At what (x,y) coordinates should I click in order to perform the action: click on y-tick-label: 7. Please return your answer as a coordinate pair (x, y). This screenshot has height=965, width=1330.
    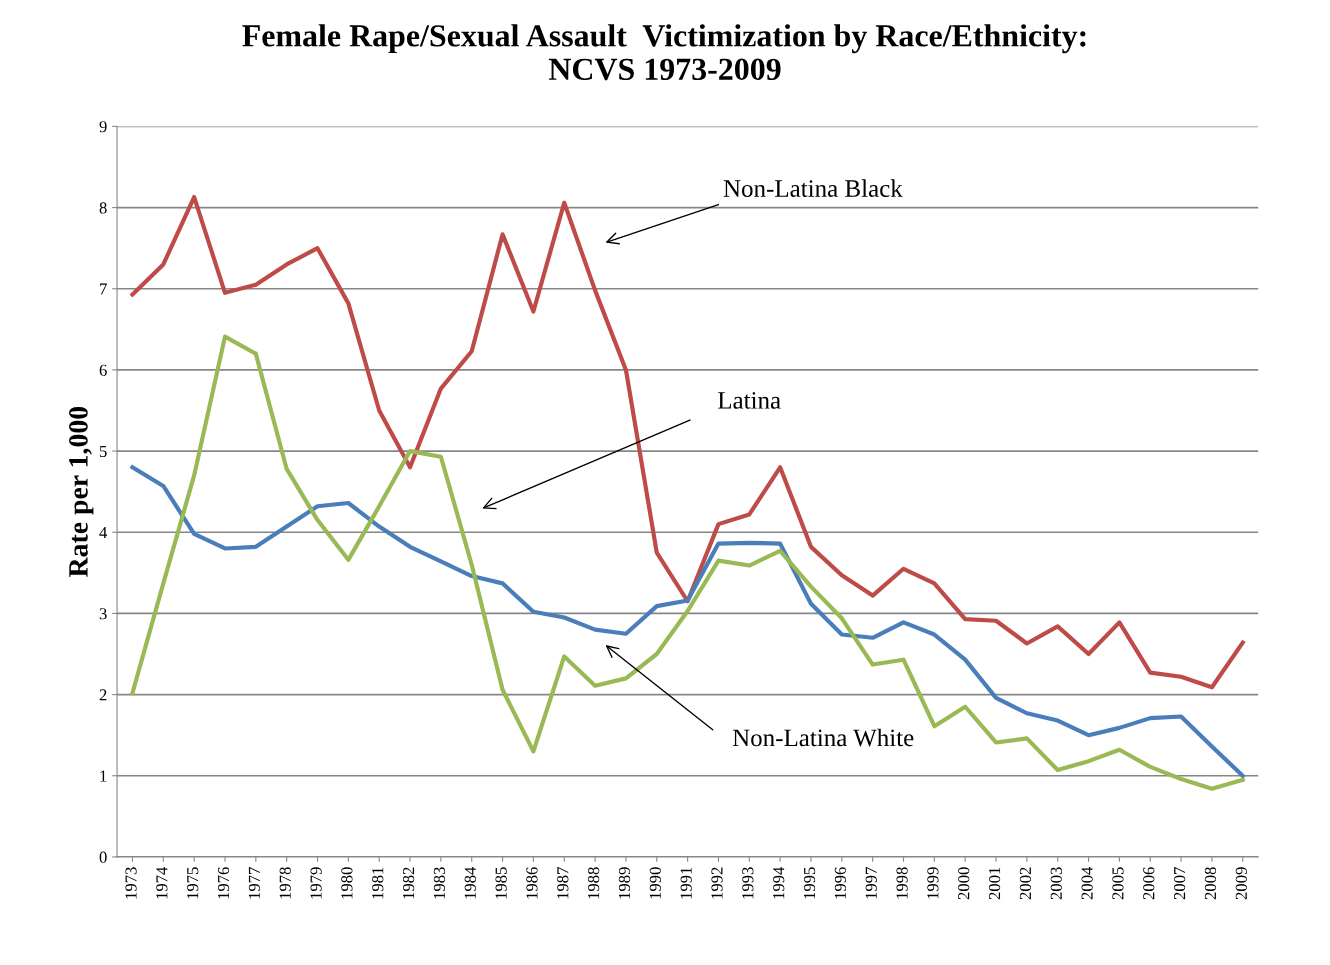
    Looking at the image, I should click on (103, 289).